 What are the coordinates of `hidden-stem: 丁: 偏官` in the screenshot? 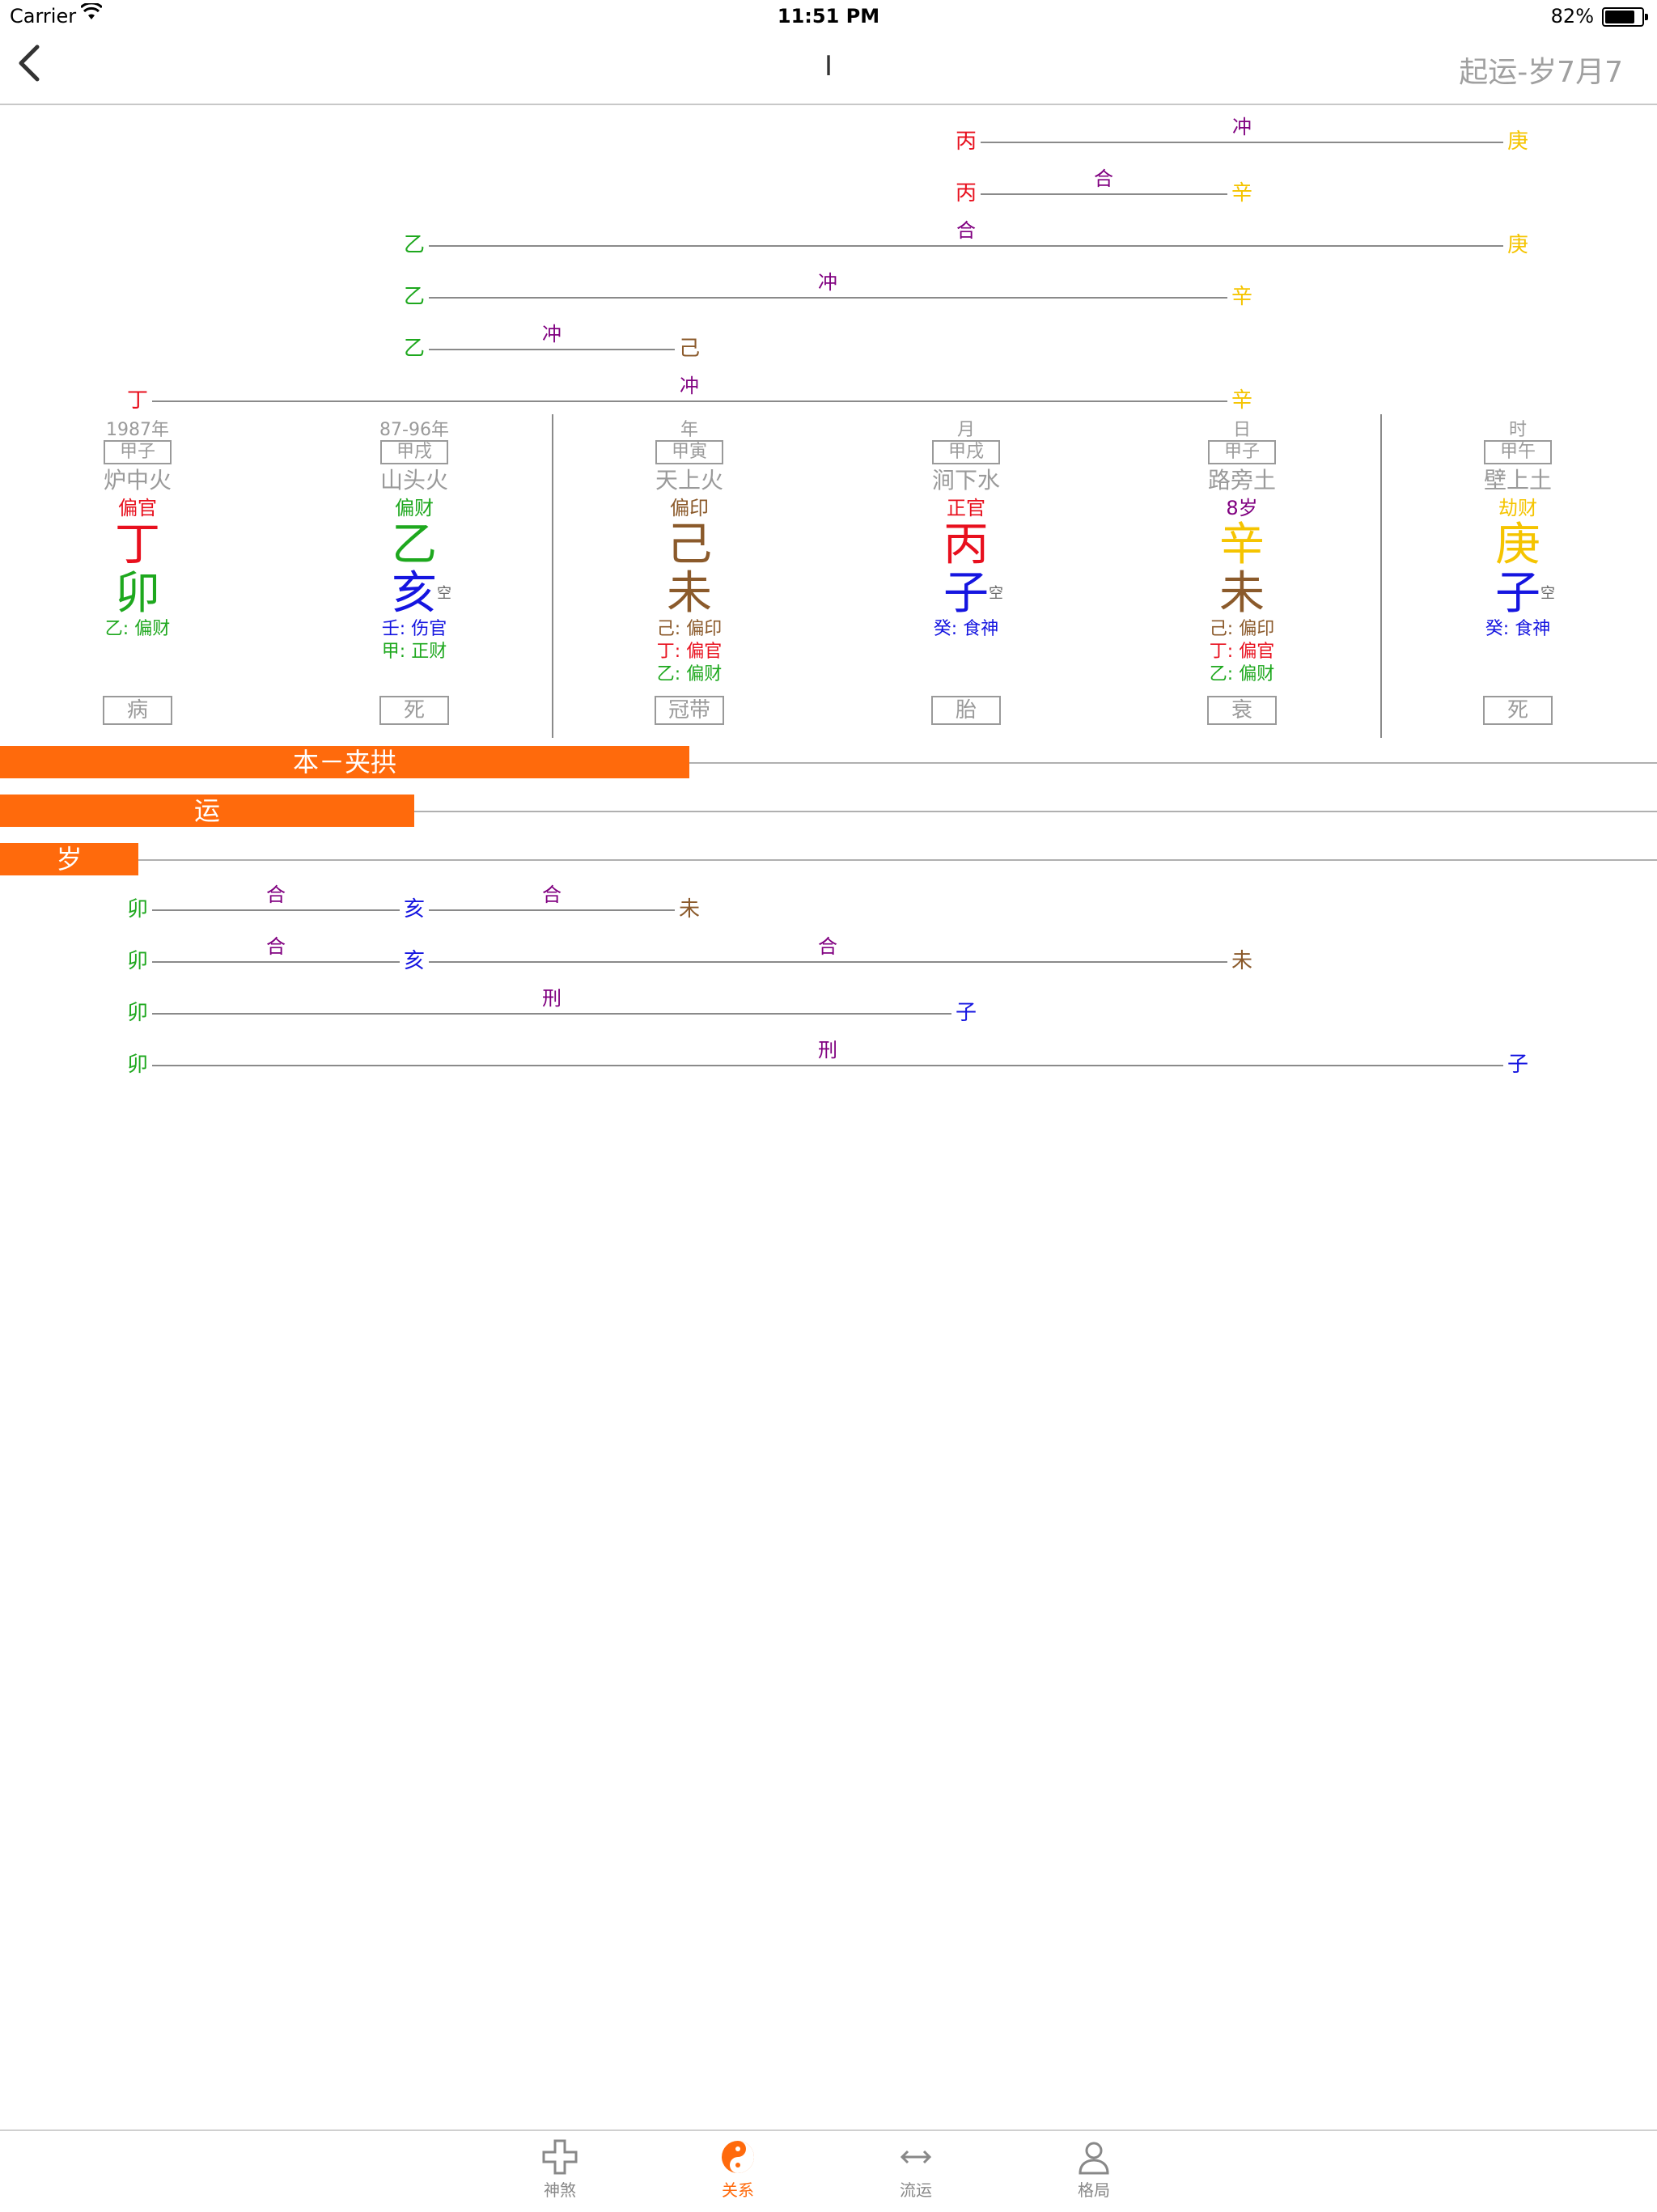 It's located at (1242, 652).